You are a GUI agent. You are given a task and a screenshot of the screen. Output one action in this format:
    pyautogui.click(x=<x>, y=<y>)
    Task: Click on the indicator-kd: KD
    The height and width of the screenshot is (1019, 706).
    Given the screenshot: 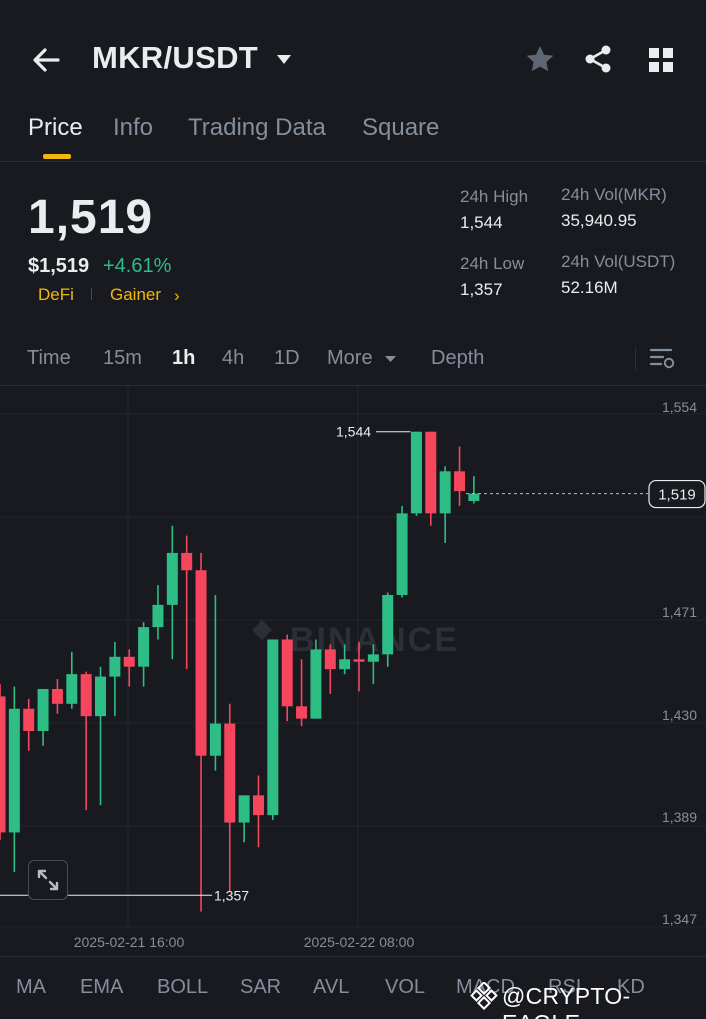 What is the action you would take?
    pyautogui.click(x=631, y=987)
    